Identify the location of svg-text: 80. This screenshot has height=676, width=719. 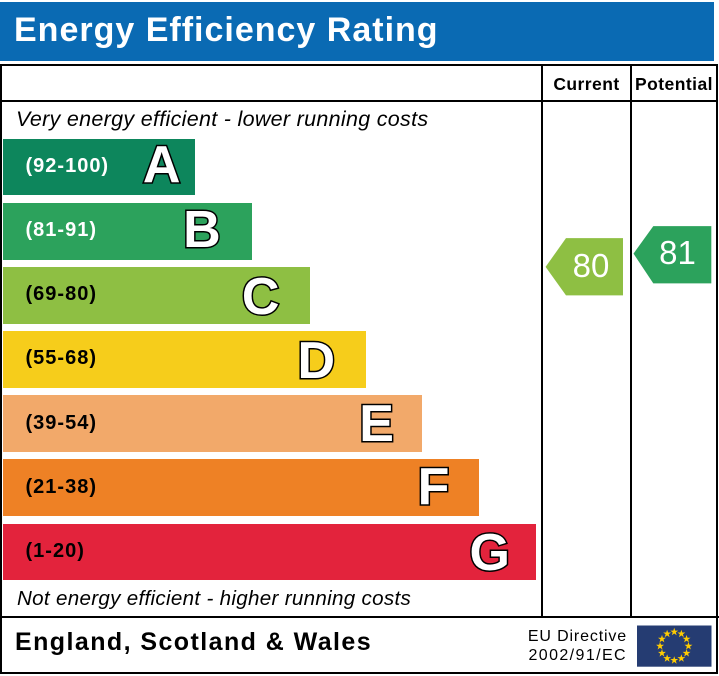
(591, 265).